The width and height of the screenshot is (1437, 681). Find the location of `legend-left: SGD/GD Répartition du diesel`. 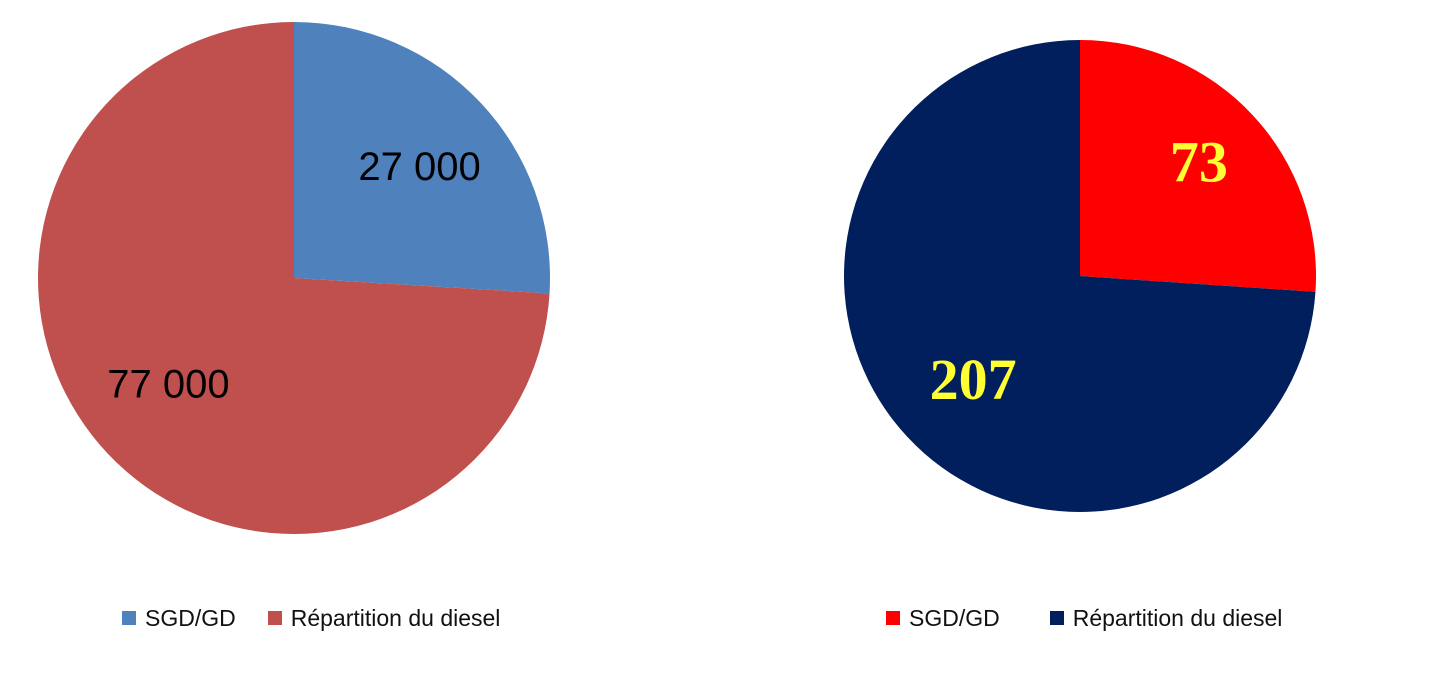

legend-left: SGD/GD Répartition du diesel is located at coordinates (327, 618).